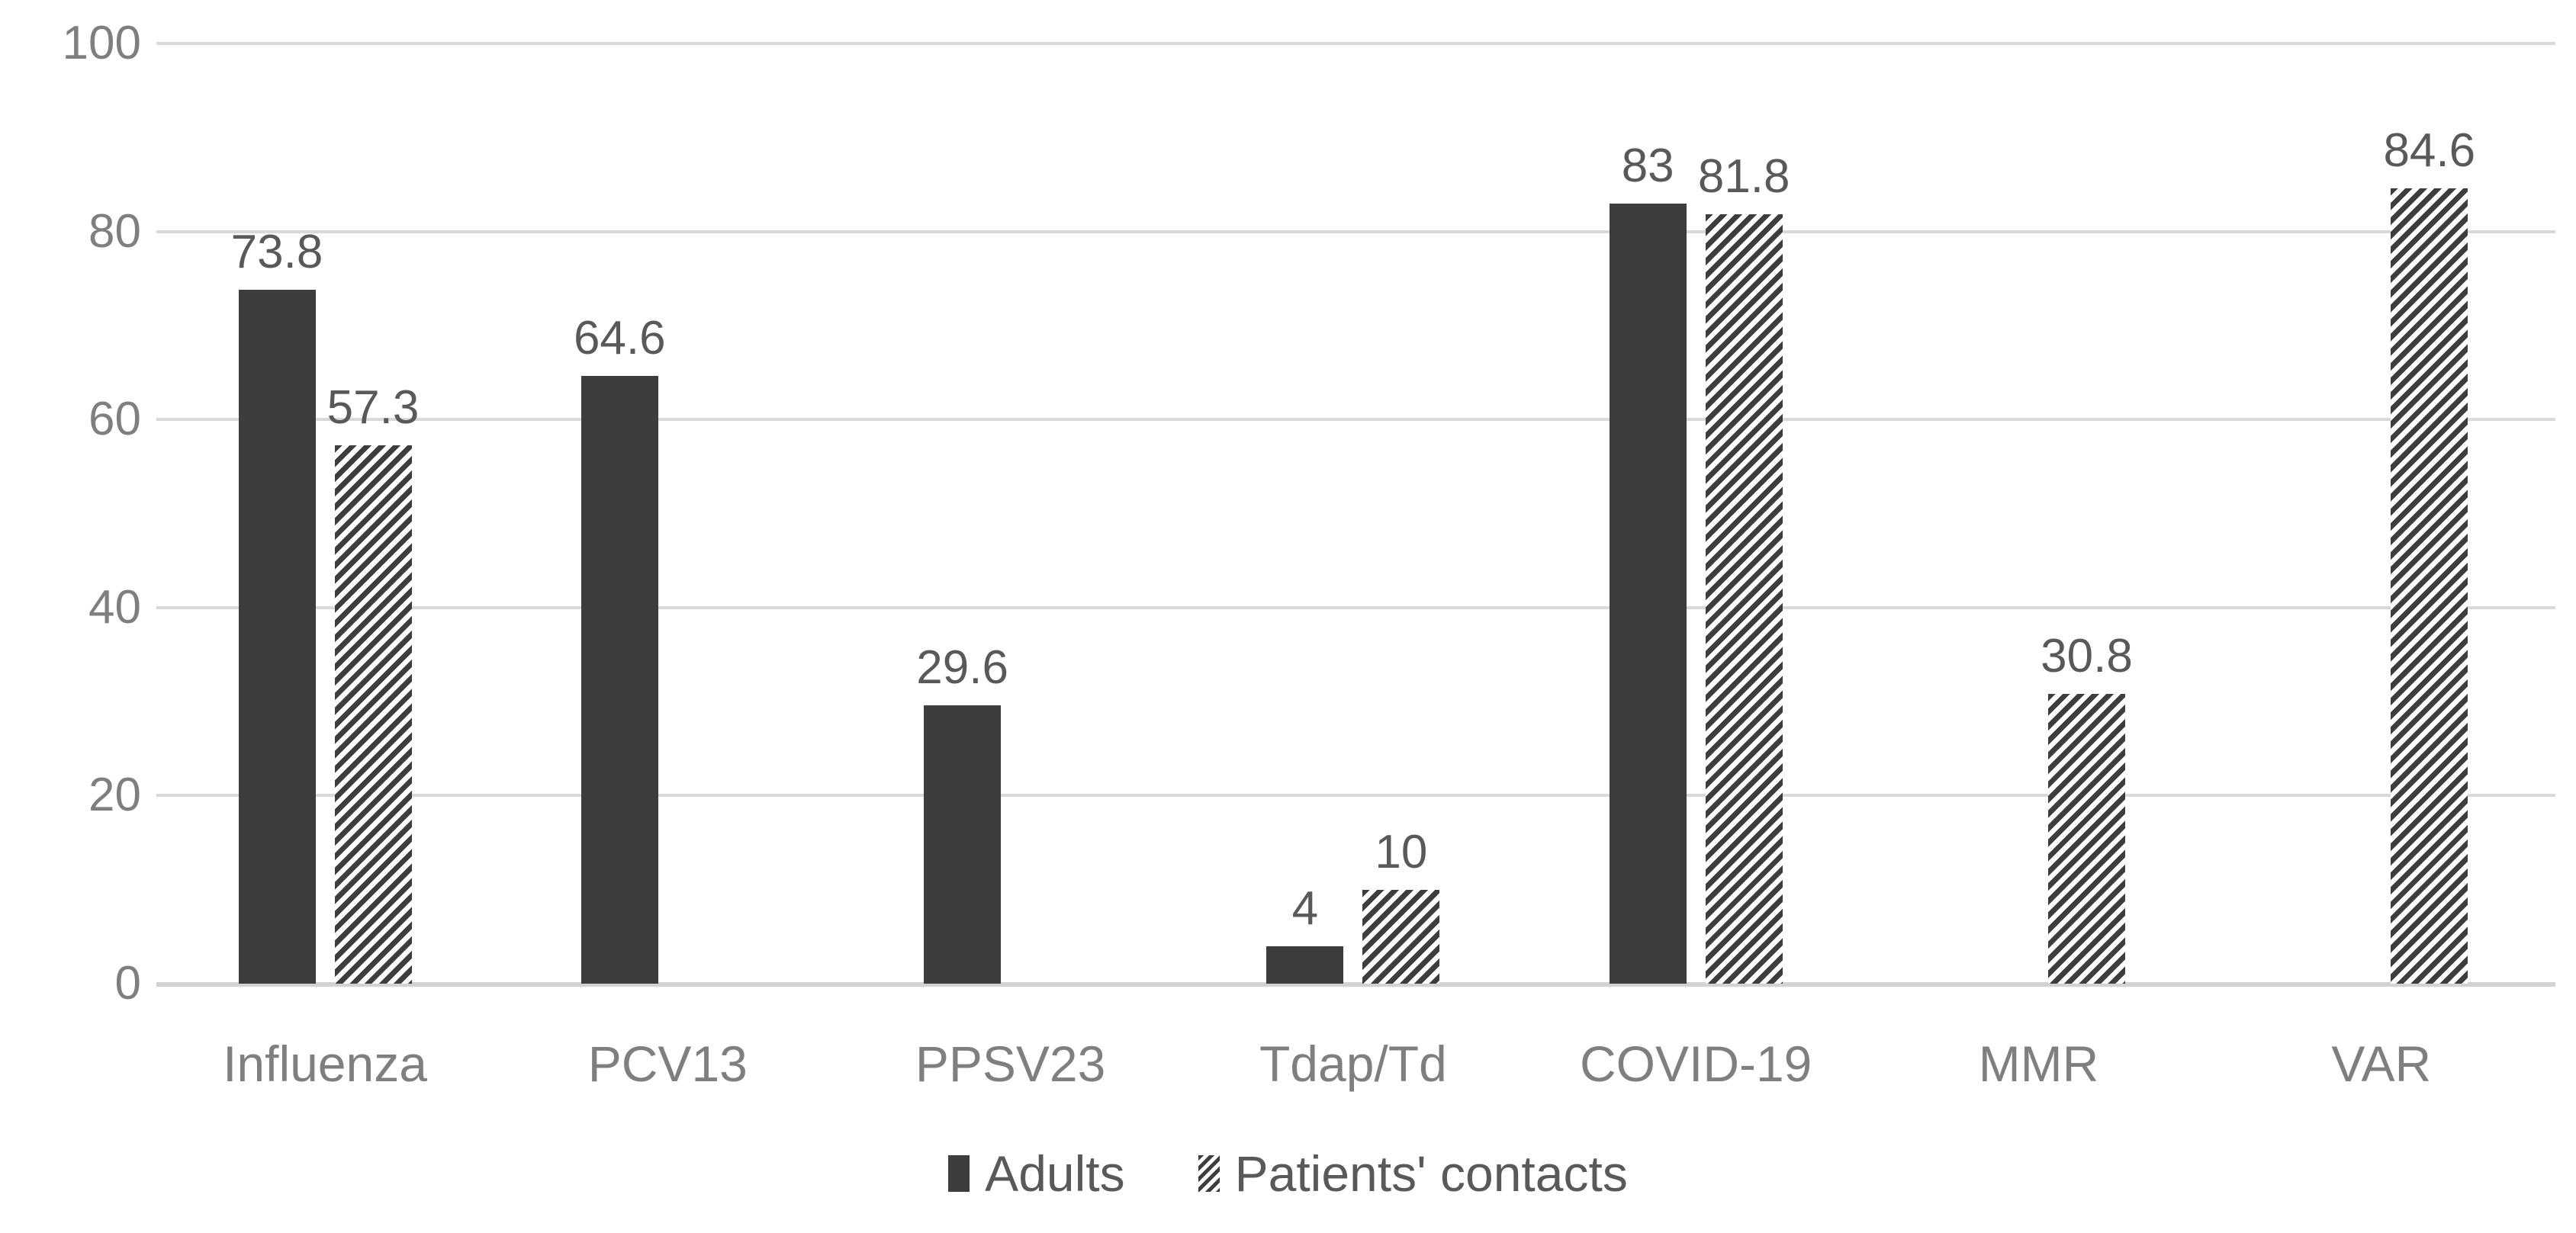 This screenshot has height=1233, width=2576. Describe the element at coordinates (115, 795) in the screenshot. I see `y-tick-20: 20` at that location.